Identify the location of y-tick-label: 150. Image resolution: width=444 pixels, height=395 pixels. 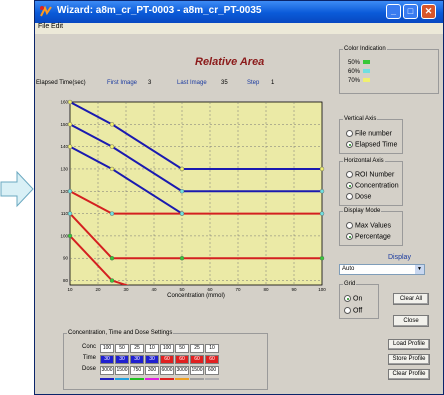
(64, 124).